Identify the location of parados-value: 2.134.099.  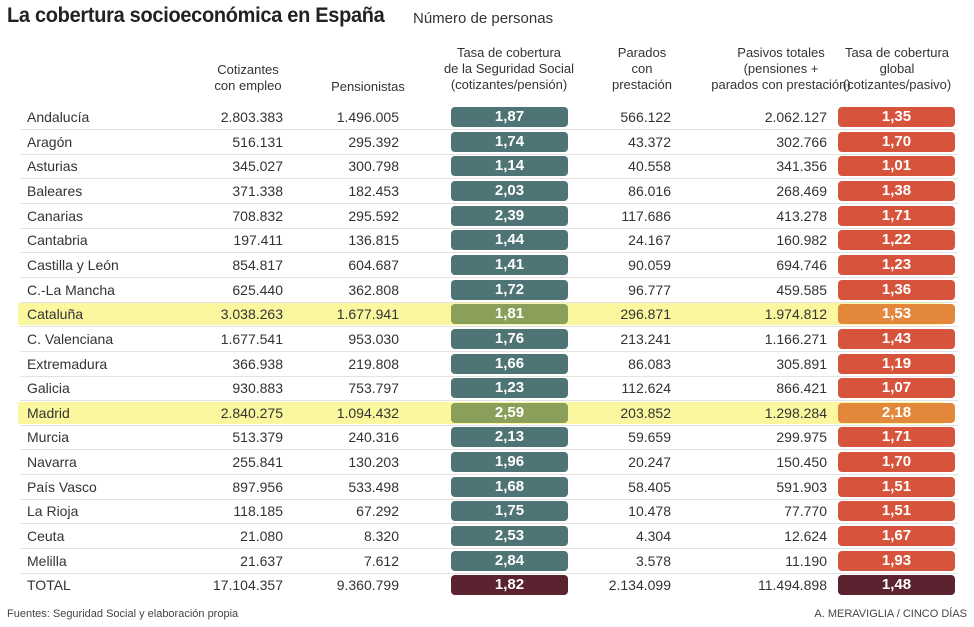
(639, 585).